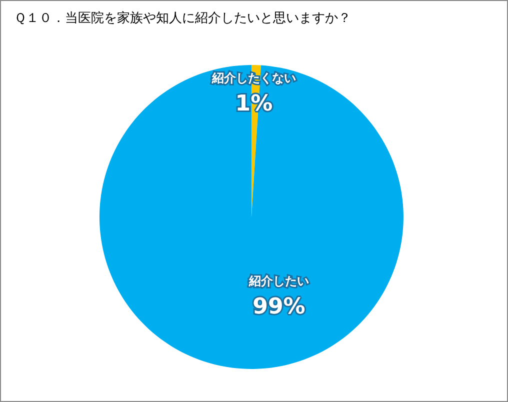 This screenshot has height=402, width=508. What do you see at coordinates (279, 307) in the screenshot?
I see `data-label: 99%` at bounding box center [279, 307].